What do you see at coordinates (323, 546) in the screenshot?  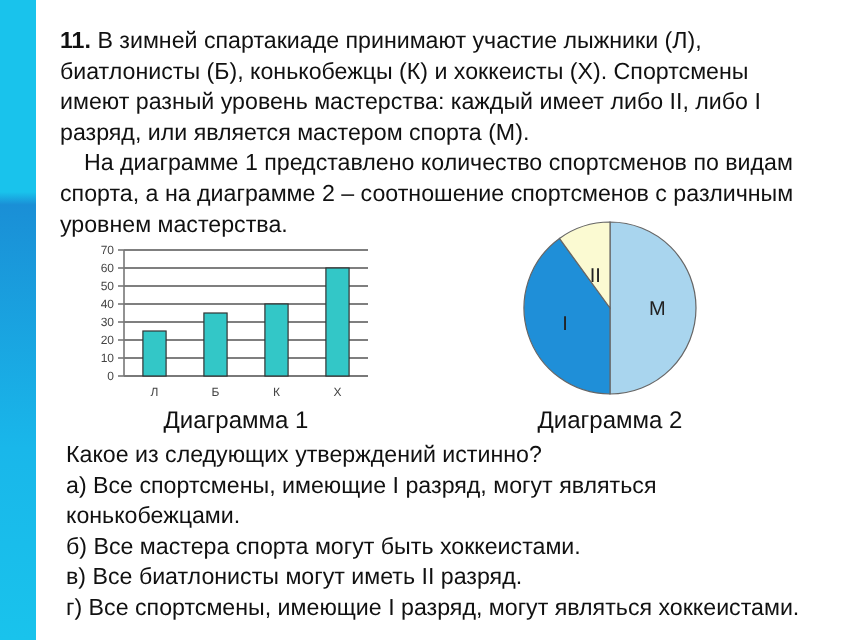 I see `text: б) Все мастера спорта могут быть хоккеистами.` at bounding box center [323, 546].